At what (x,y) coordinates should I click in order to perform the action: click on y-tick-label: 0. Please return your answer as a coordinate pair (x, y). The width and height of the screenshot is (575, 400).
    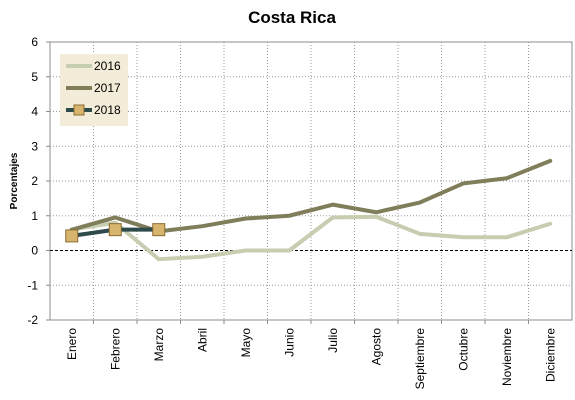
    Looking at the image, I should click on (34, 251).